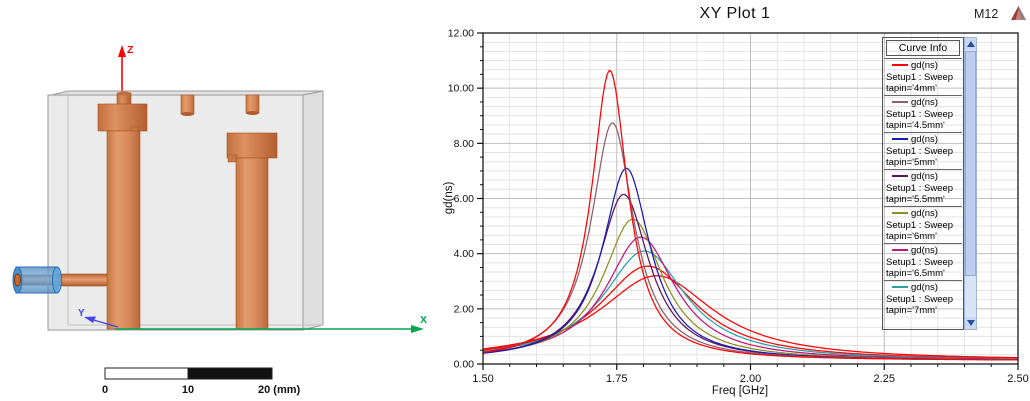  What do you see at coordinates (482, 379) in the screenshot?
I see `x-tick-label: 1.50` at bounding box center [482, 379].